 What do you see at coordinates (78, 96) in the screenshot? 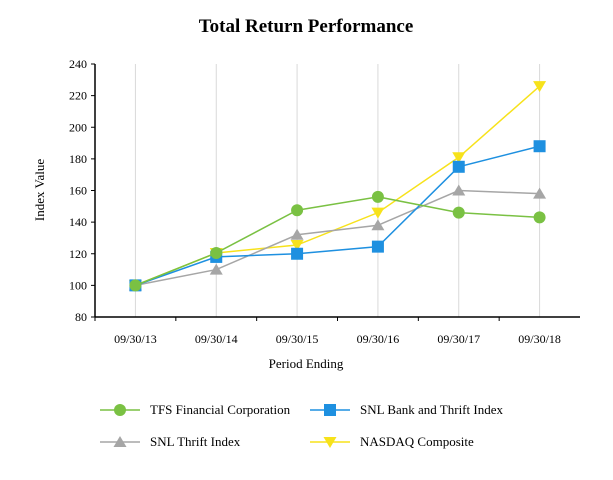
I see `y-tick-label: 220` at bounding box center [78, 96].